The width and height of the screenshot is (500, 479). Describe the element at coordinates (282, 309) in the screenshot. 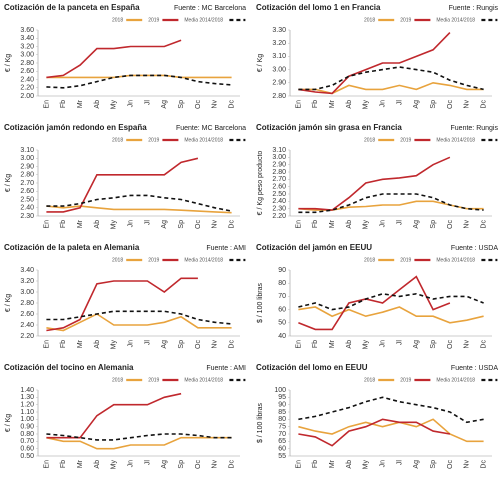

I see `y-tick-label: 60` at that location.